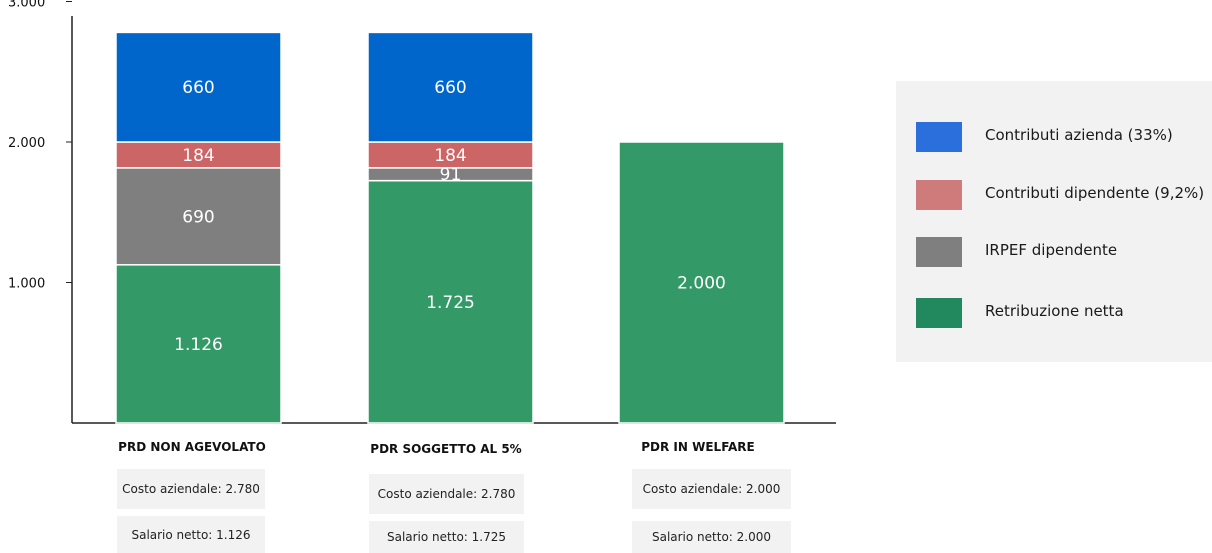 The image size is (1212, 553). I want to click on bar-data-label: 690, so click(198, 217).